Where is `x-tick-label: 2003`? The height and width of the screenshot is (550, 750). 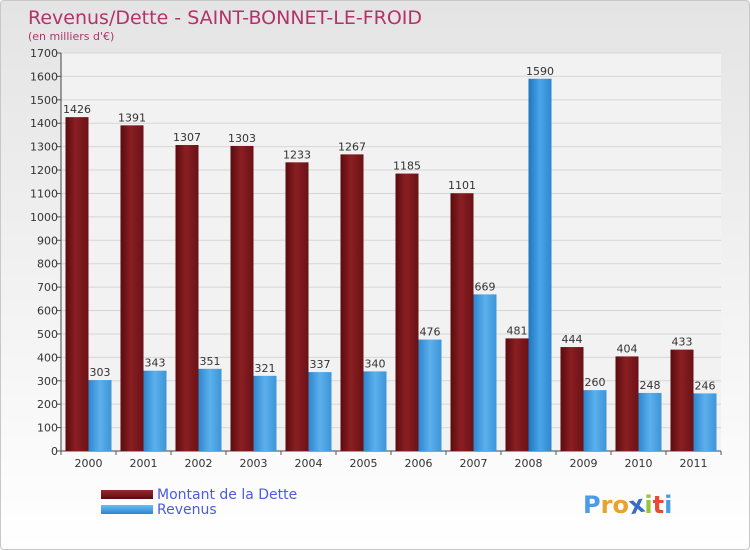 x-tick-label: 2003 is located at coordinates (254, 463).